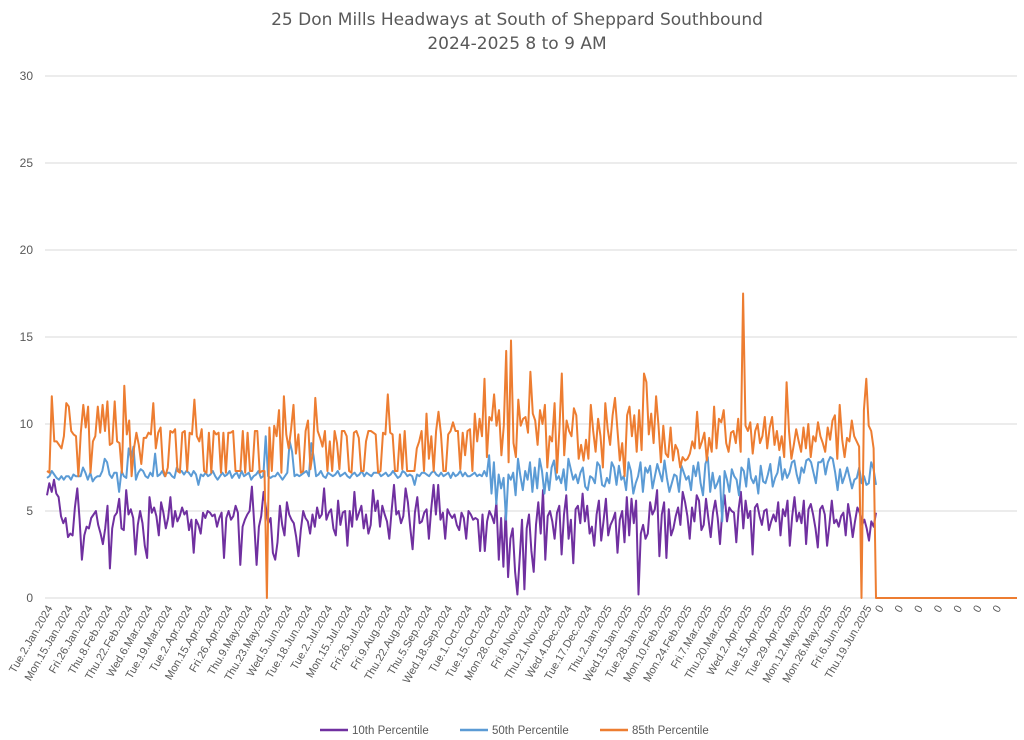  I want to click on series-line-10th-percentile, so click(461, 537).